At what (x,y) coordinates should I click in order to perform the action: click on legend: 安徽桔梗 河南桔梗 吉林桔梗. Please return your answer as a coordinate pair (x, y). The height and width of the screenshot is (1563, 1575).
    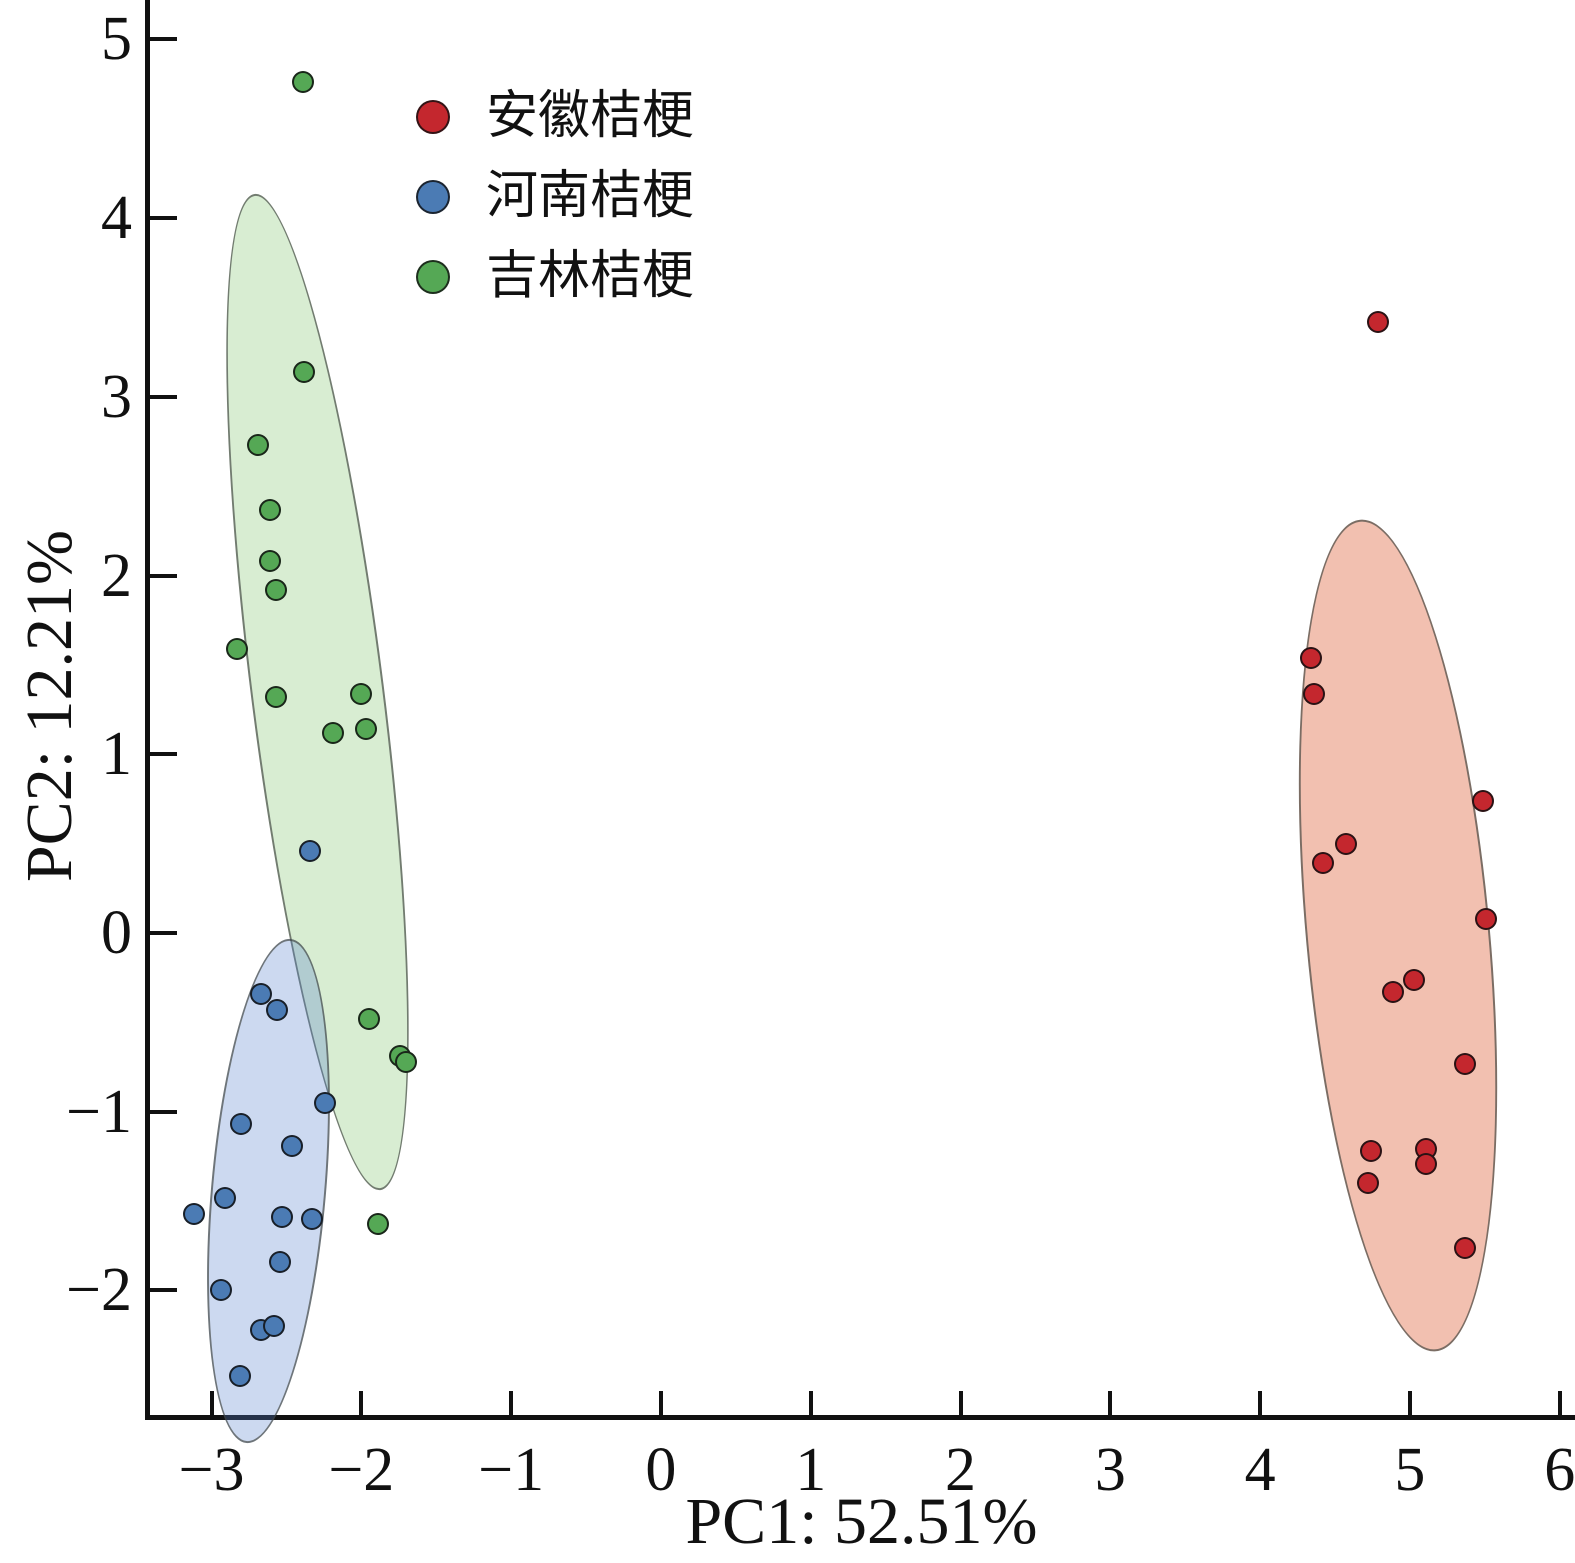
    Looking at the image, I should click on (555, 197).